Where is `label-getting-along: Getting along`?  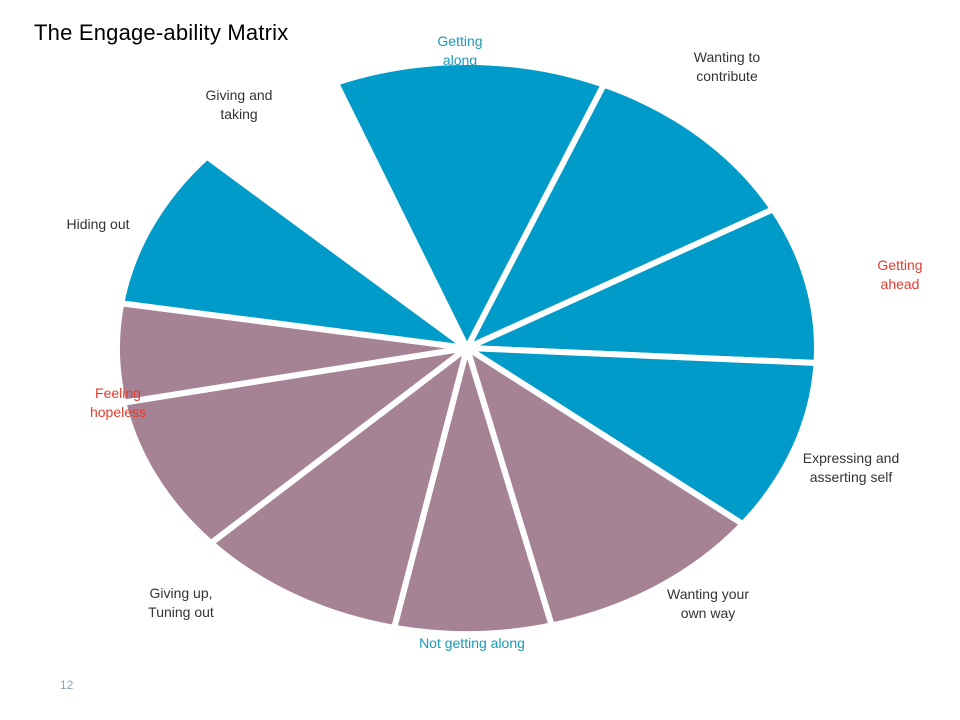 label-getting-along: Getting along is located at coordinates (460, 50).